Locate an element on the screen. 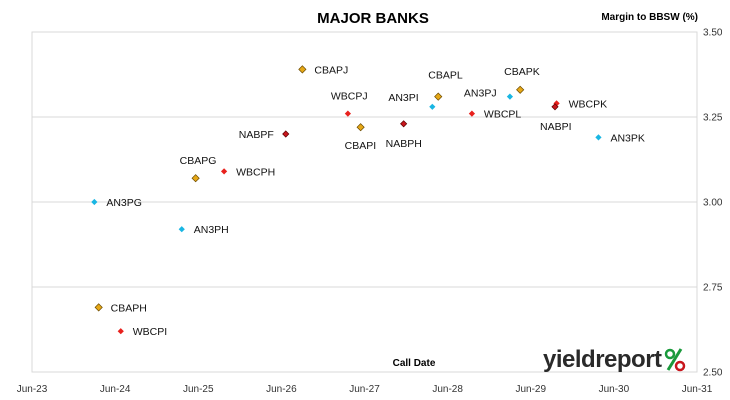 The width and height of the screenshot is (730, 400). data-point-an3ph is located at coordinates (181, 229).